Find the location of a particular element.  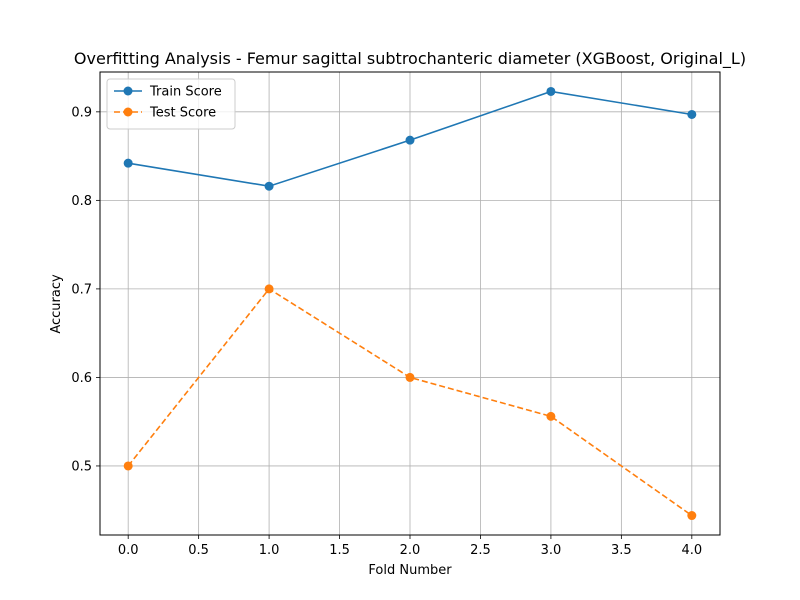

x-tick-label: 0.5 is located at coordinates (198, 550).